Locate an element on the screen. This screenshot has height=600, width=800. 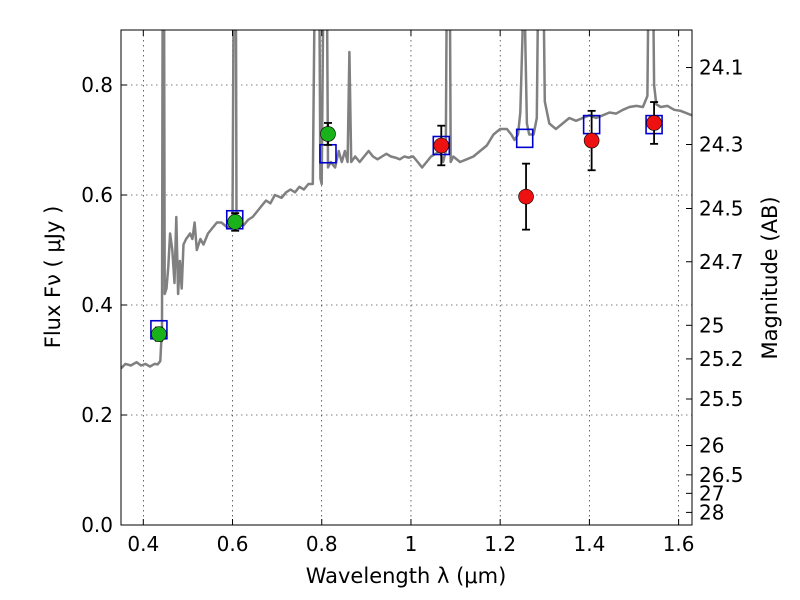
mag-tick-label: 25.2 is located at coordinates (721, 359).